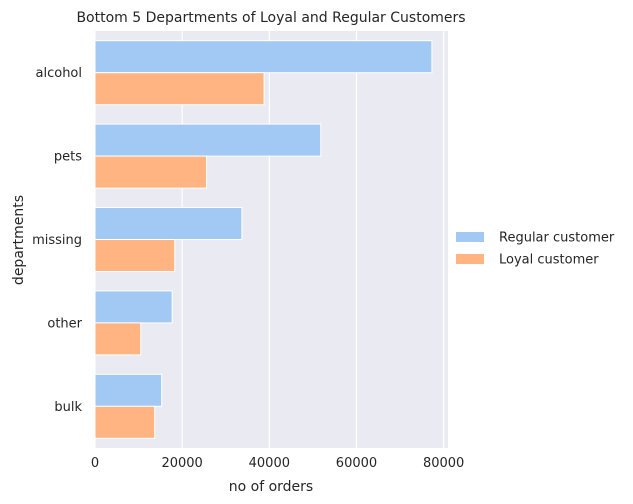 The width and height of the screenshot is (633, 504). I want to click on x-tick-label: 20000, so click(181, 463).